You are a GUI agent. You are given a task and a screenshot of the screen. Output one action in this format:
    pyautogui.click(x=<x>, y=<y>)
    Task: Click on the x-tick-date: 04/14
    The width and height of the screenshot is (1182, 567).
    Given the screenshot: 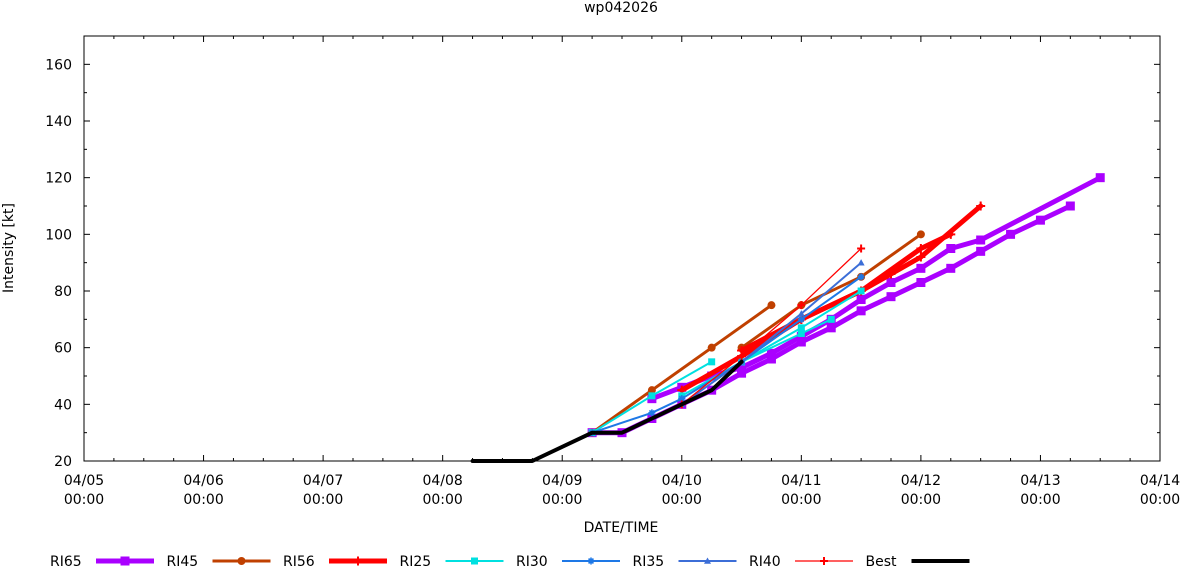 What is the action you would take?
    pyautogui.click(x=1160, y=481)
    